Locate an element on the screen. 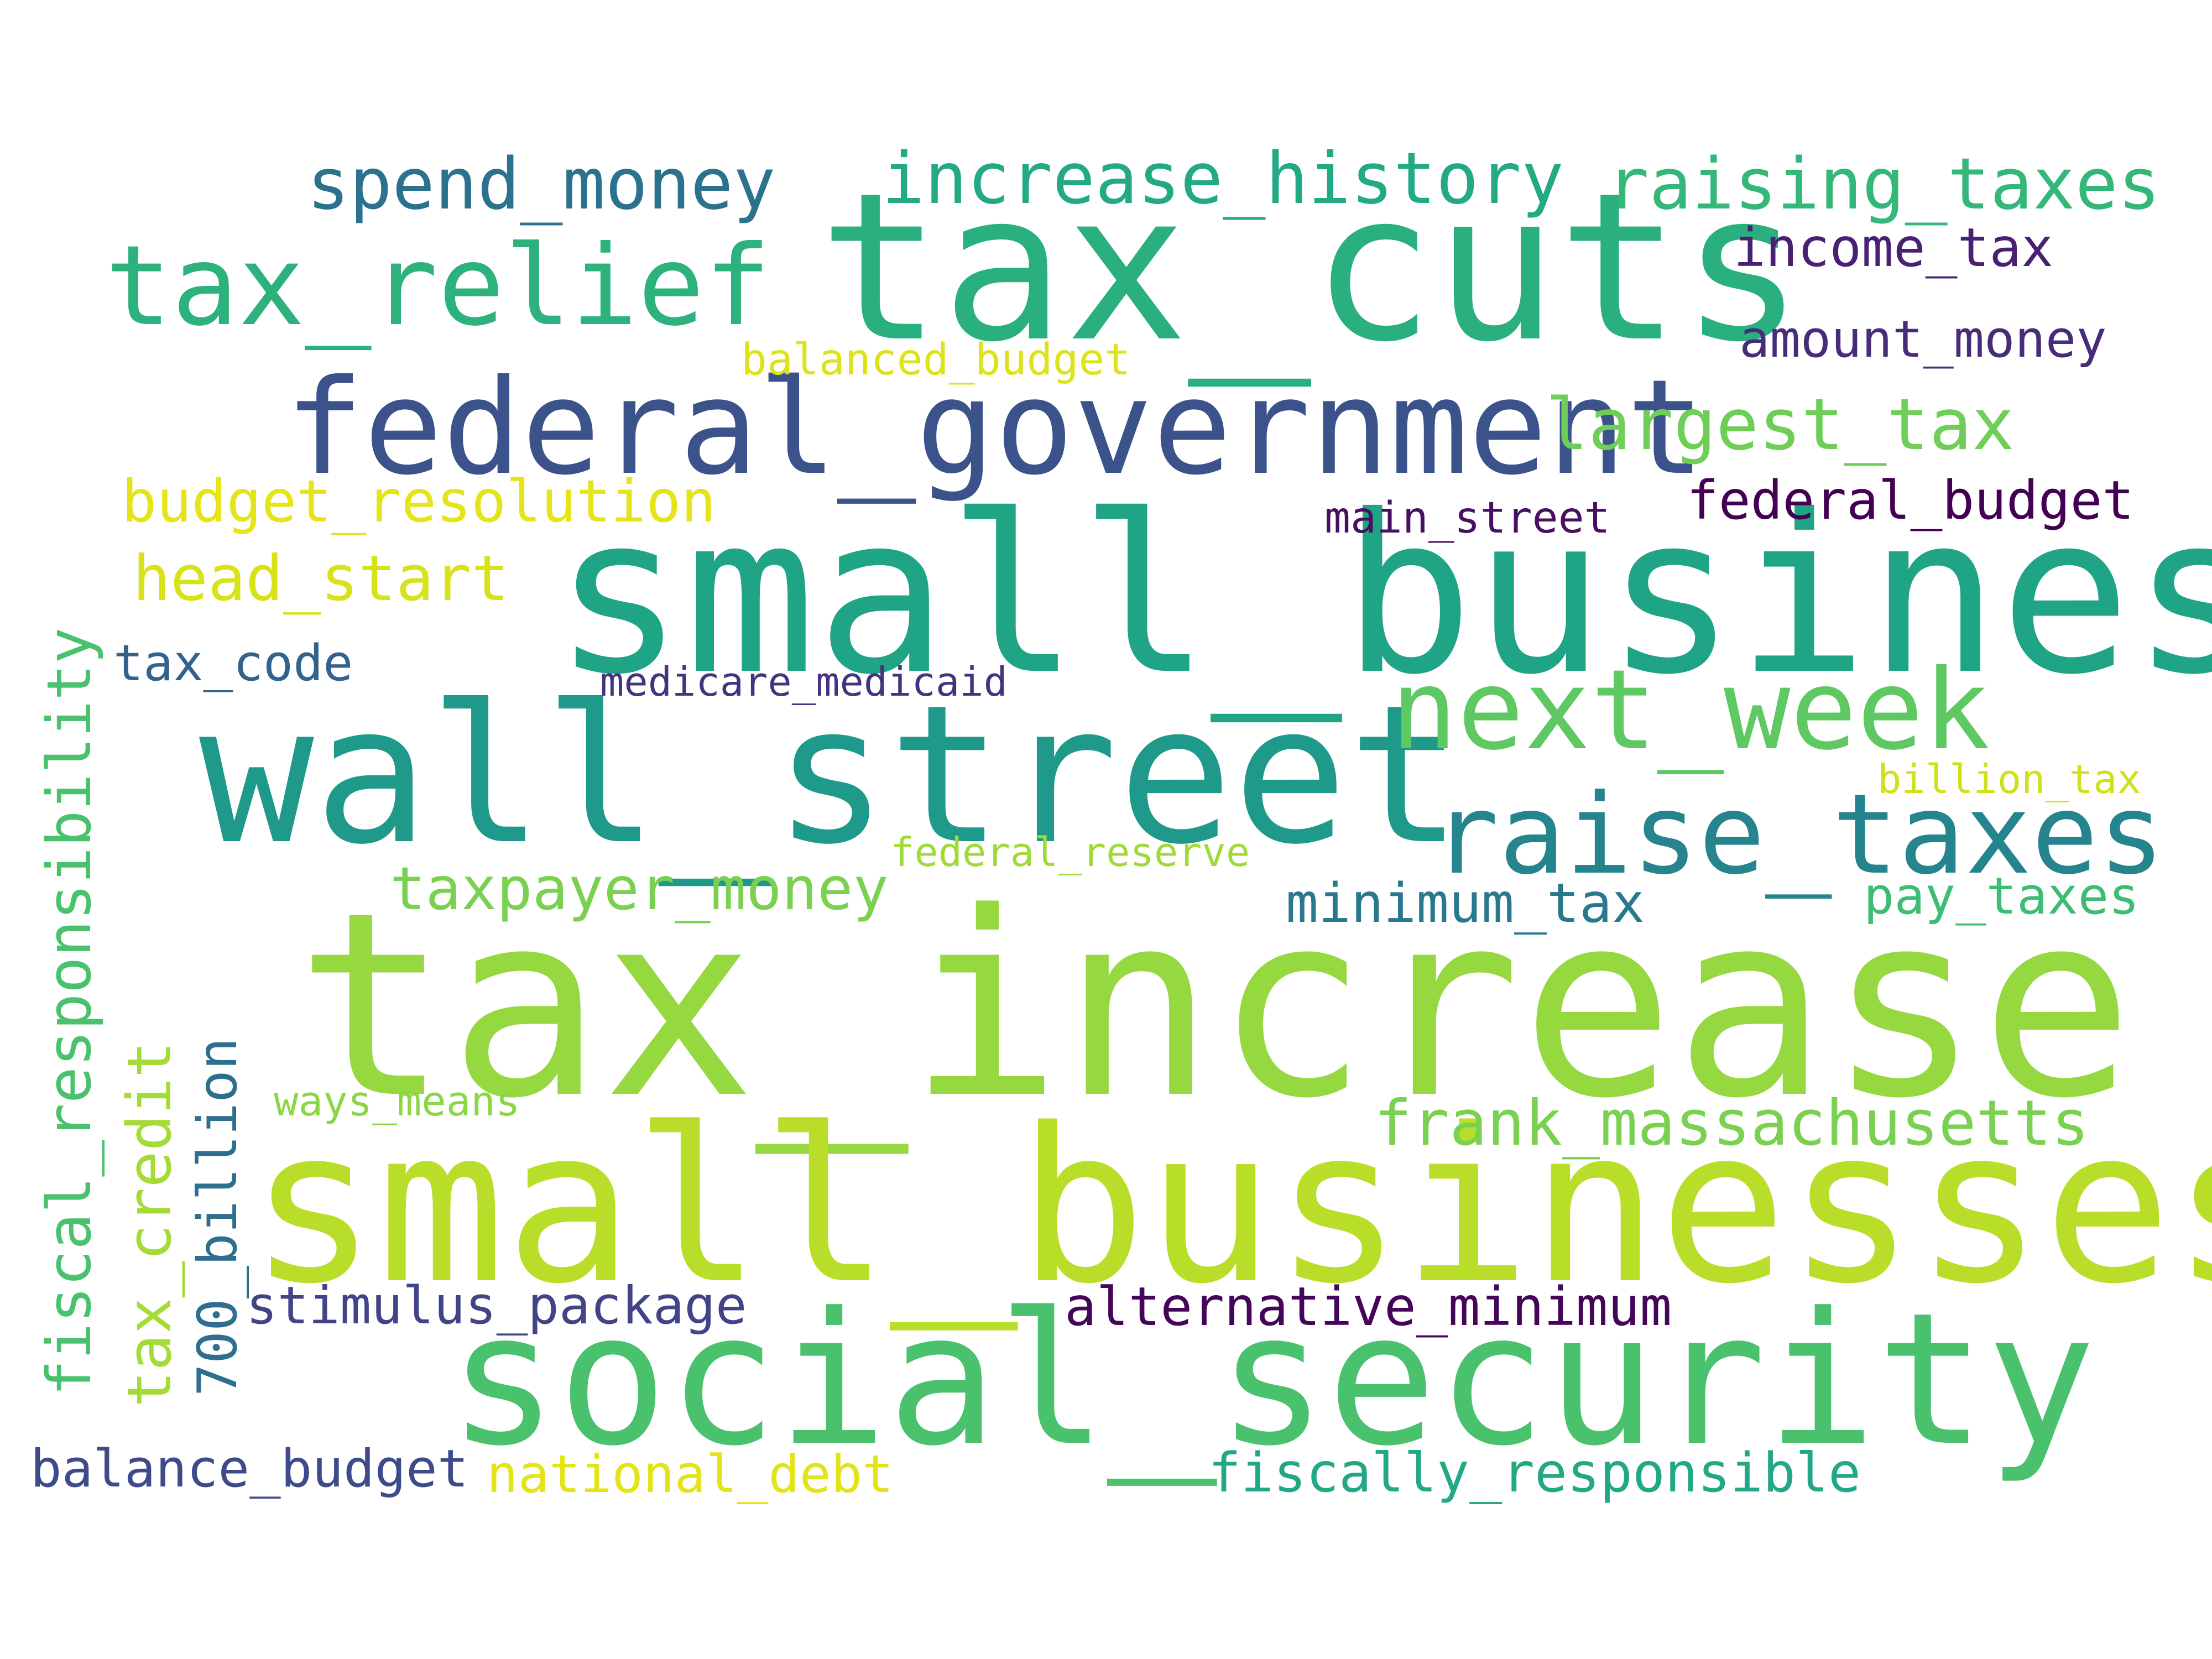 The width and height of the screenshot is (2212, 1659). word-national-debt: national_debt is located at coordinates (690, 1475).